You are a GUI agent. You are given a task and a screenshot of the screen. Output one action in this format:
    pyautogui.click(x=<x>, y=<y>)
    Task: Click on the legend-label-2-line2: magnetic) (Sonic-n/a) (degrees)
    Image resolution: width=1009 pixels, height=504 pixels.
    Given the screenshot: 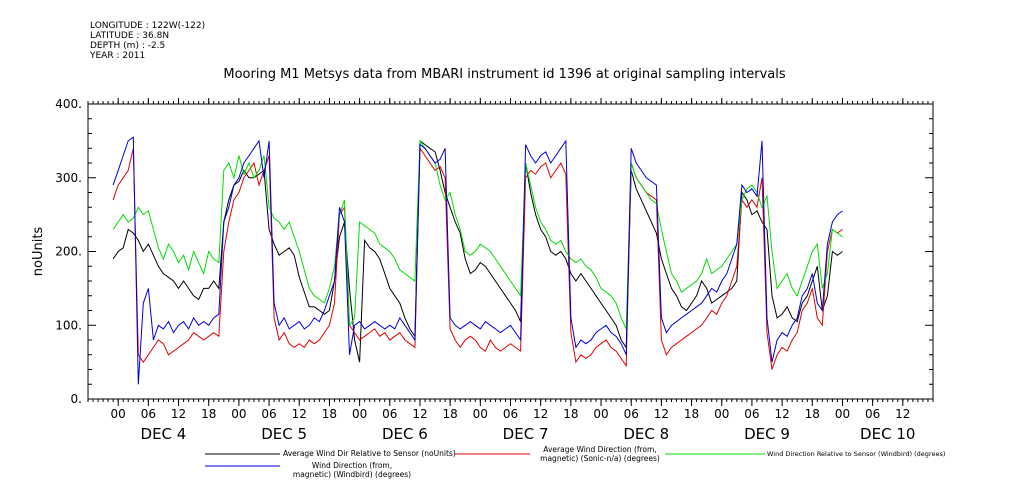 What is the action you would take?
    pyautogui.click(x=600, y=458)
    